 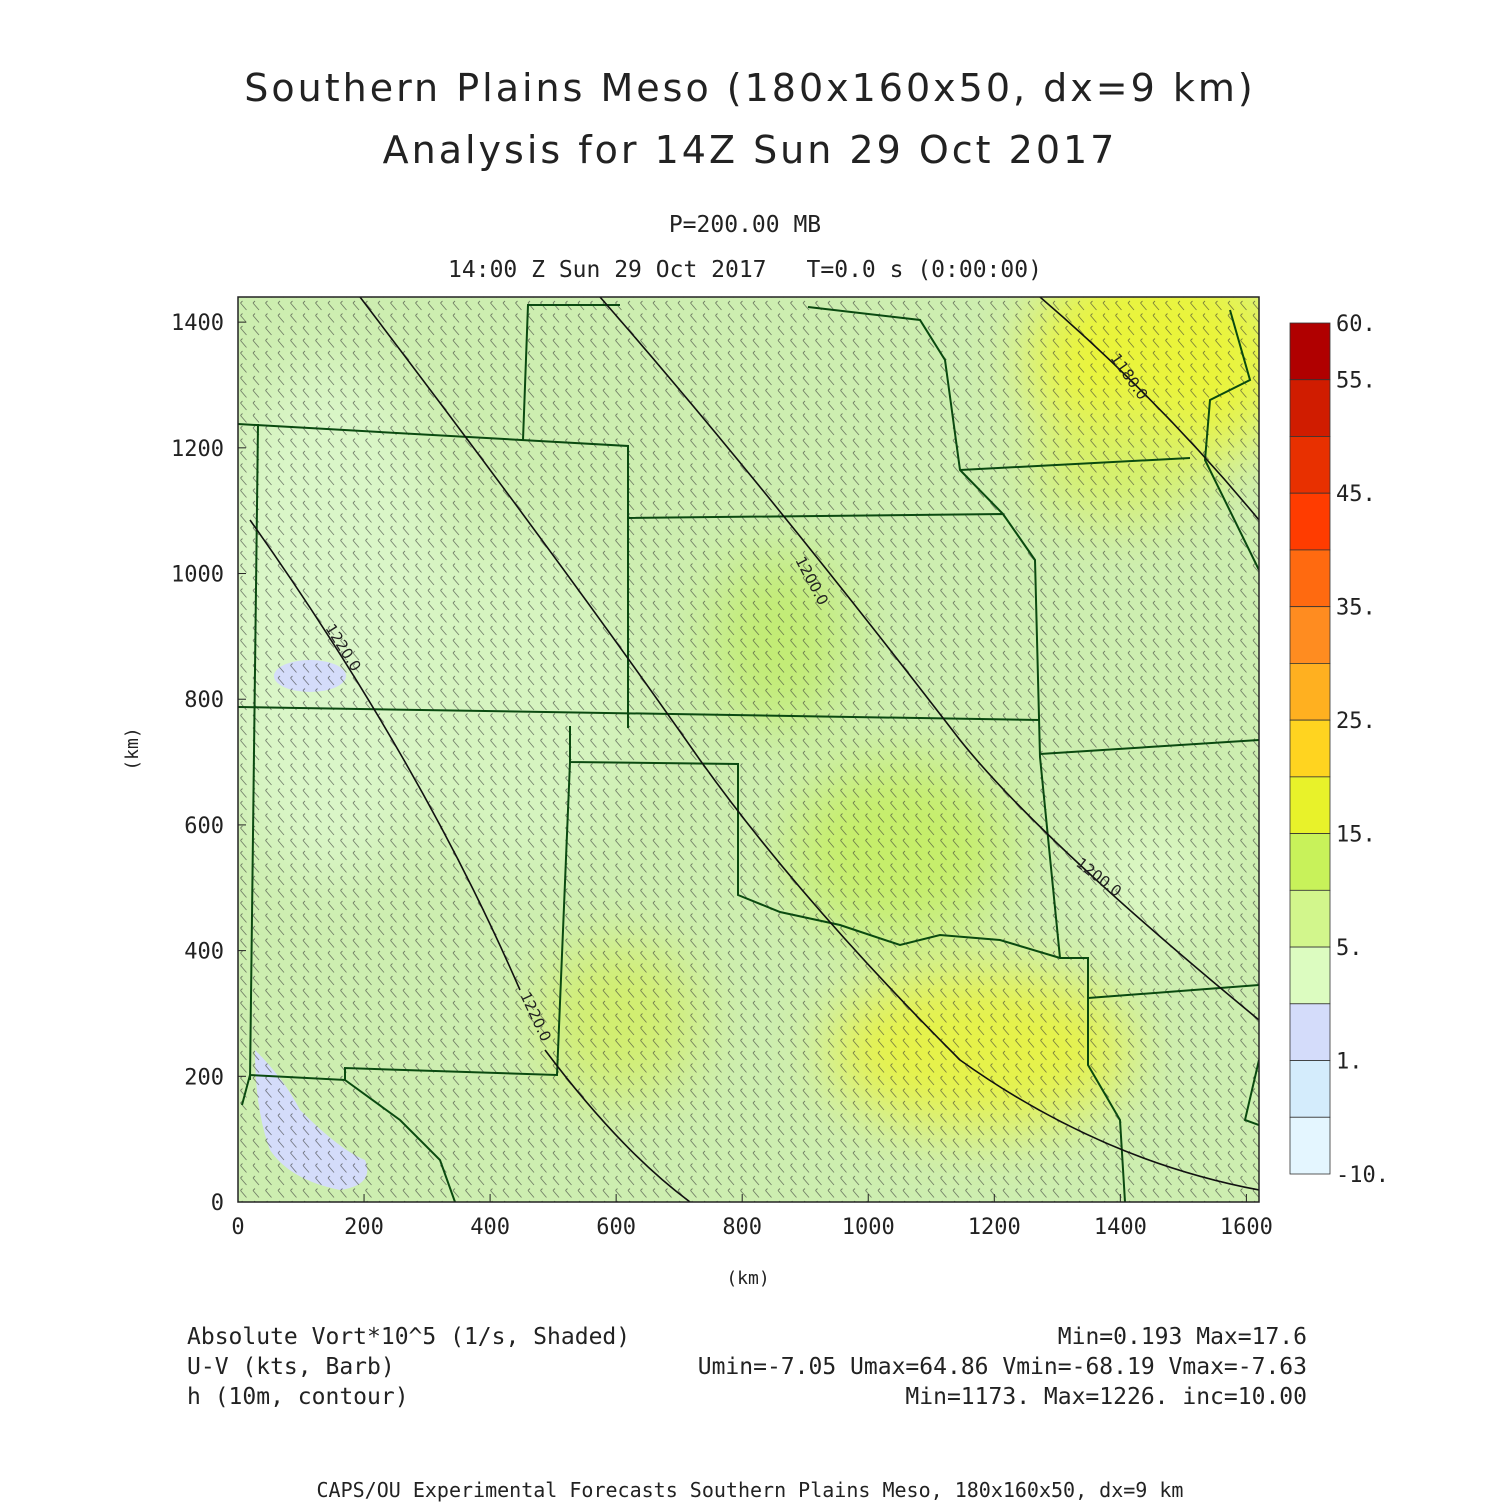 What do you see at coordinates (844, 735) in the screenshot?
I see `border-kansas` at bounding box center [844, 735].